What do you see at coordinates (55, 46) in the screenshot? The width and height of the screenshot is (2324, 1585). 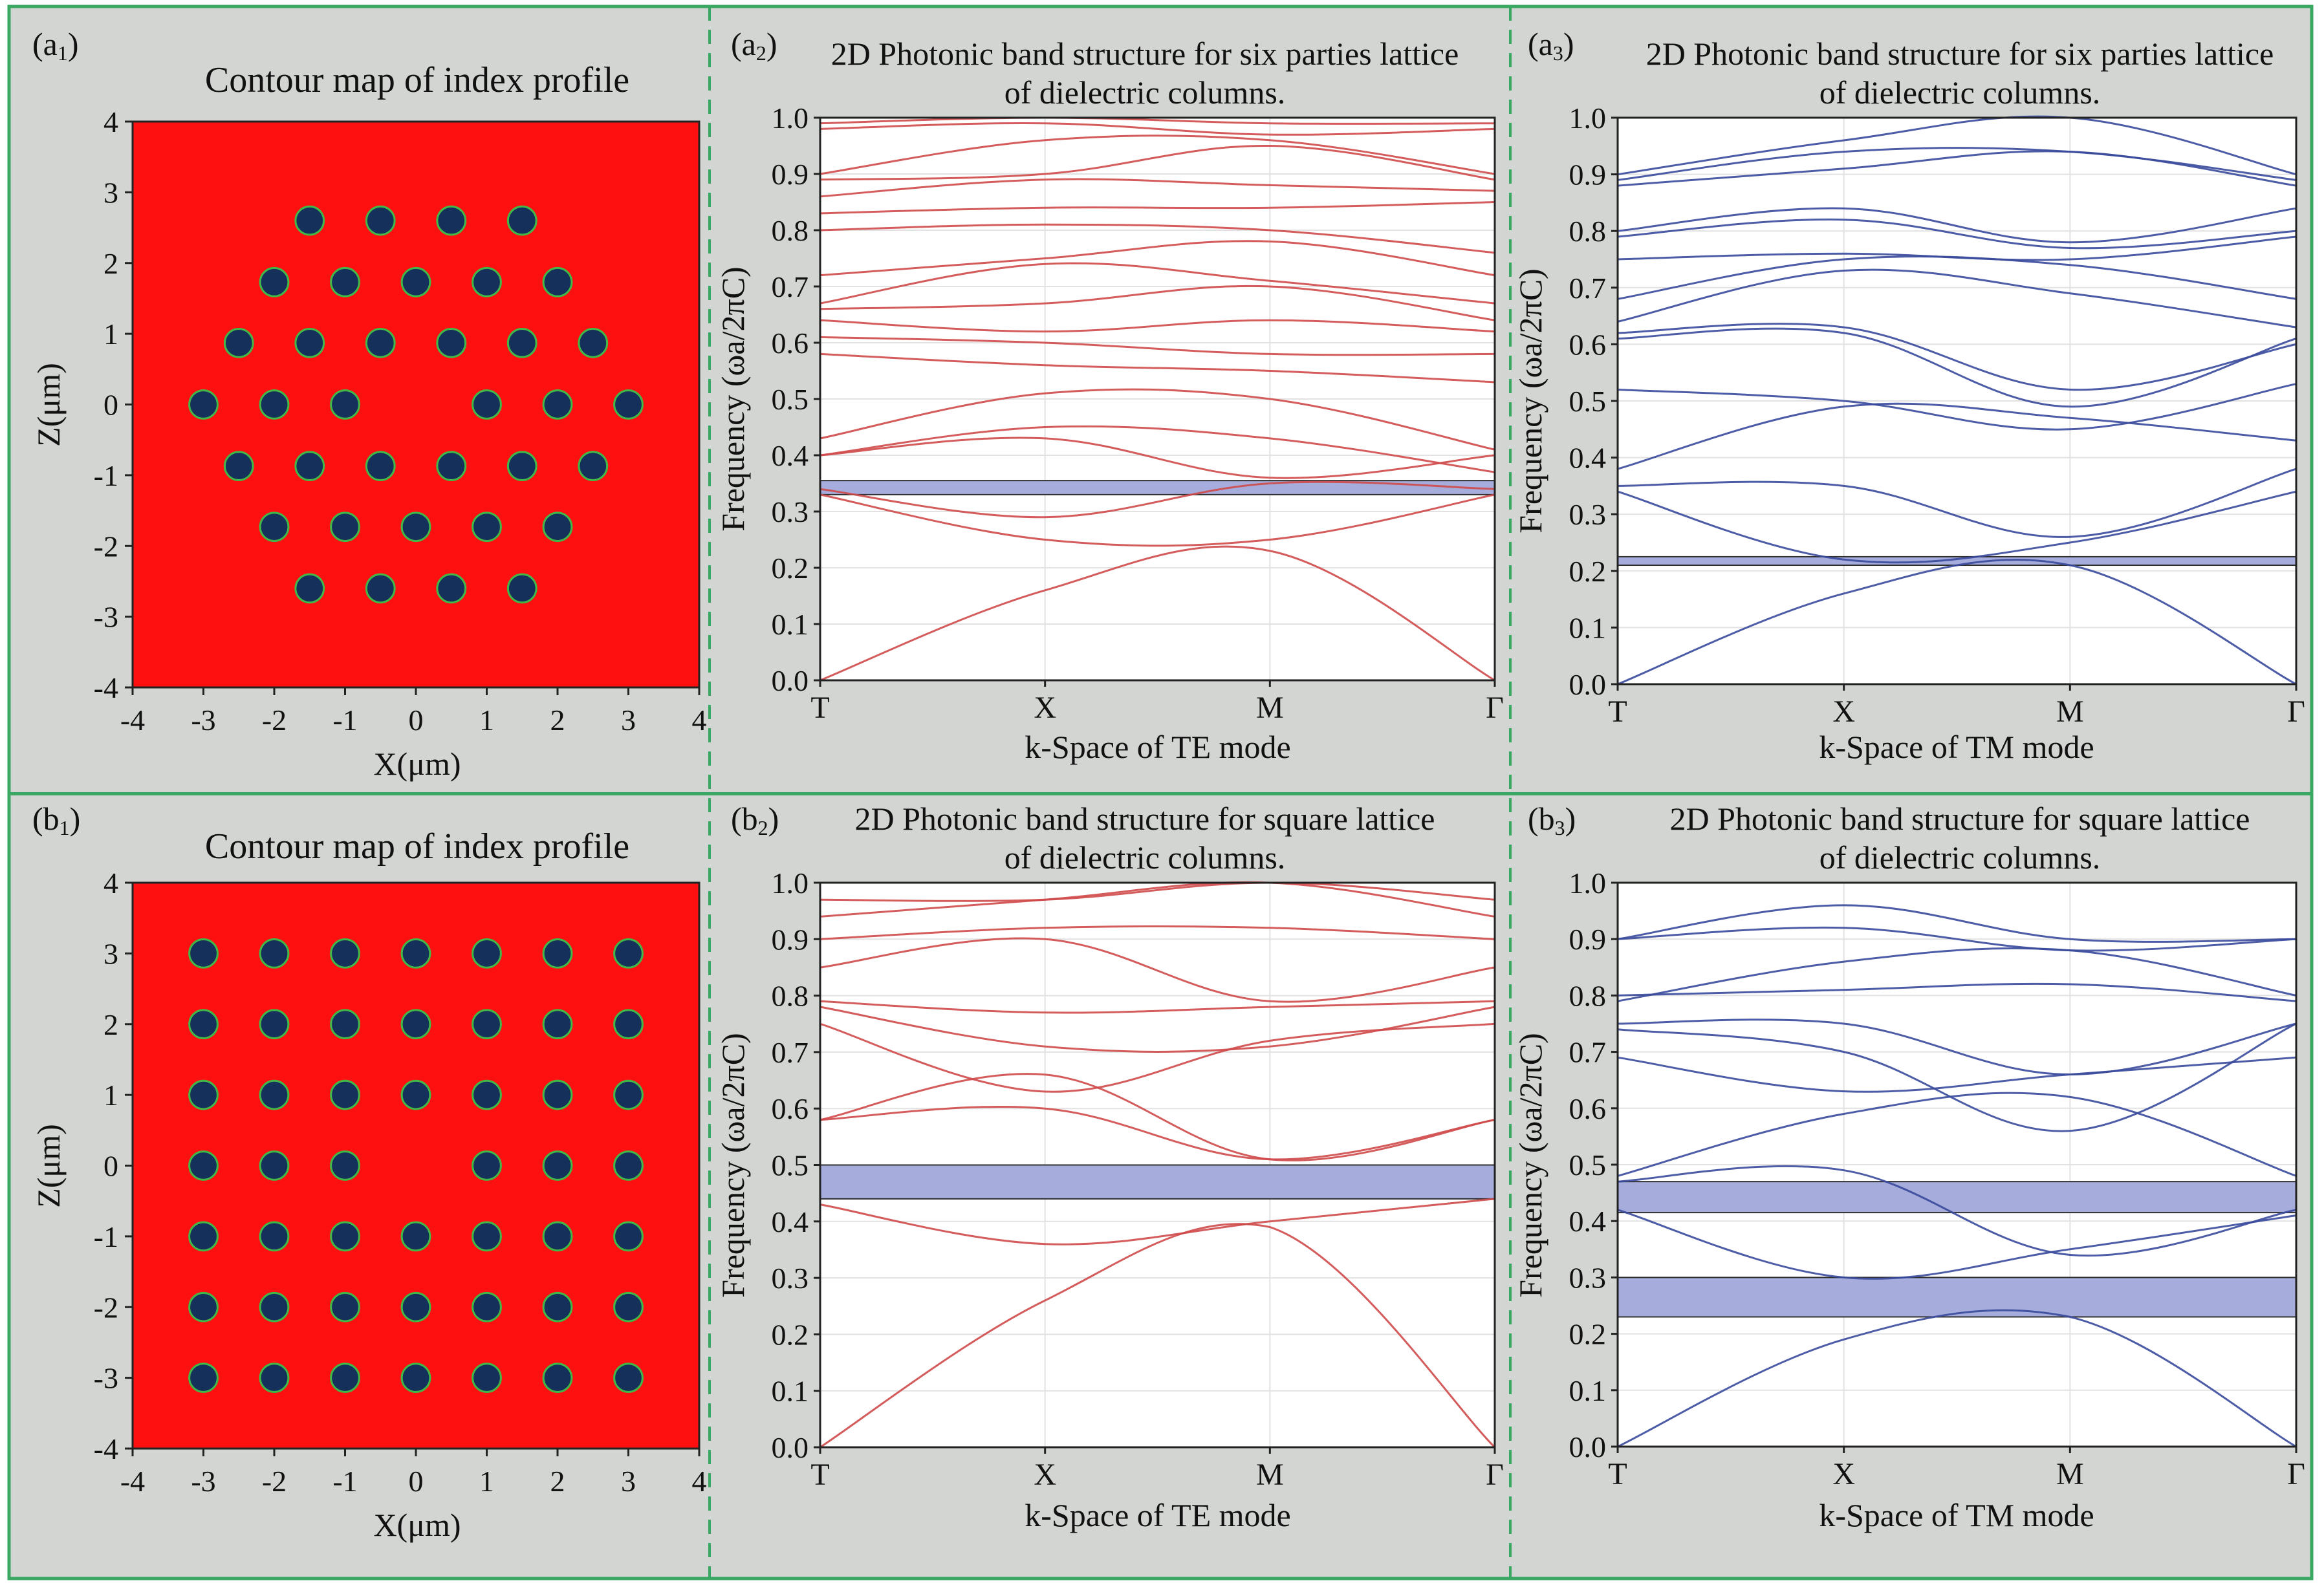 I see `panel-label-a1: (a1)` at bounding box center [55, 46].